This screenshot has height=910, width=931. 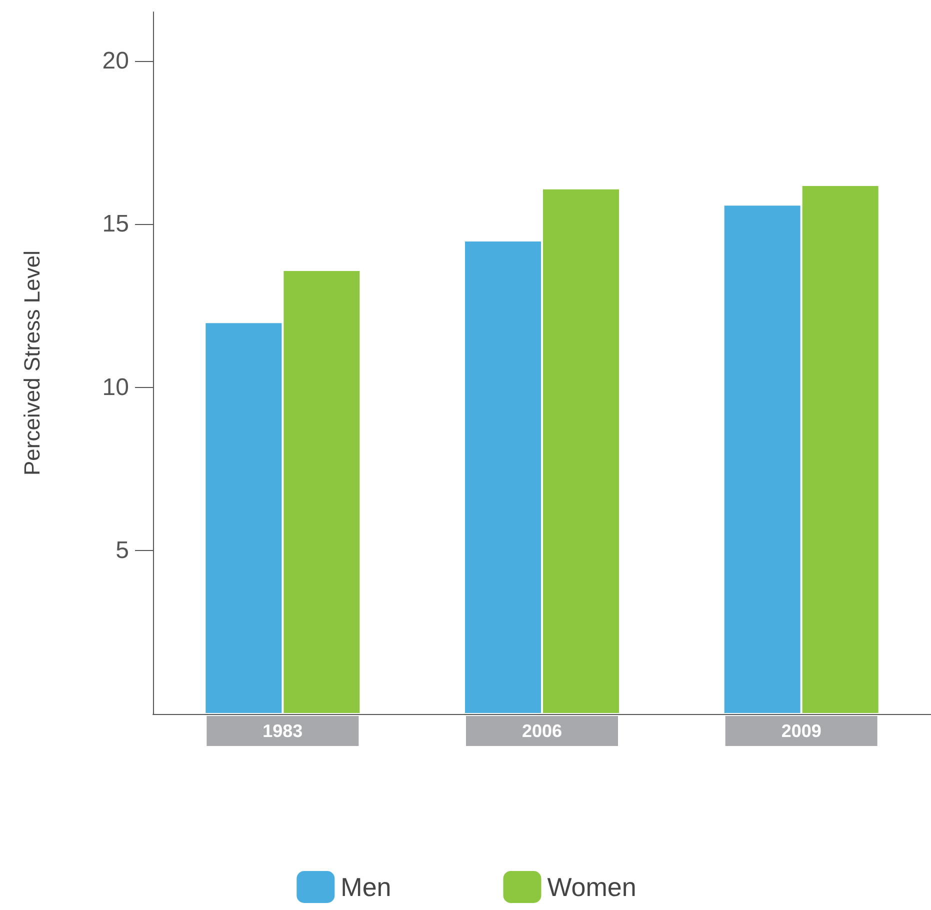 I want to click on legend-label: Women, so click(x=591, y=887).